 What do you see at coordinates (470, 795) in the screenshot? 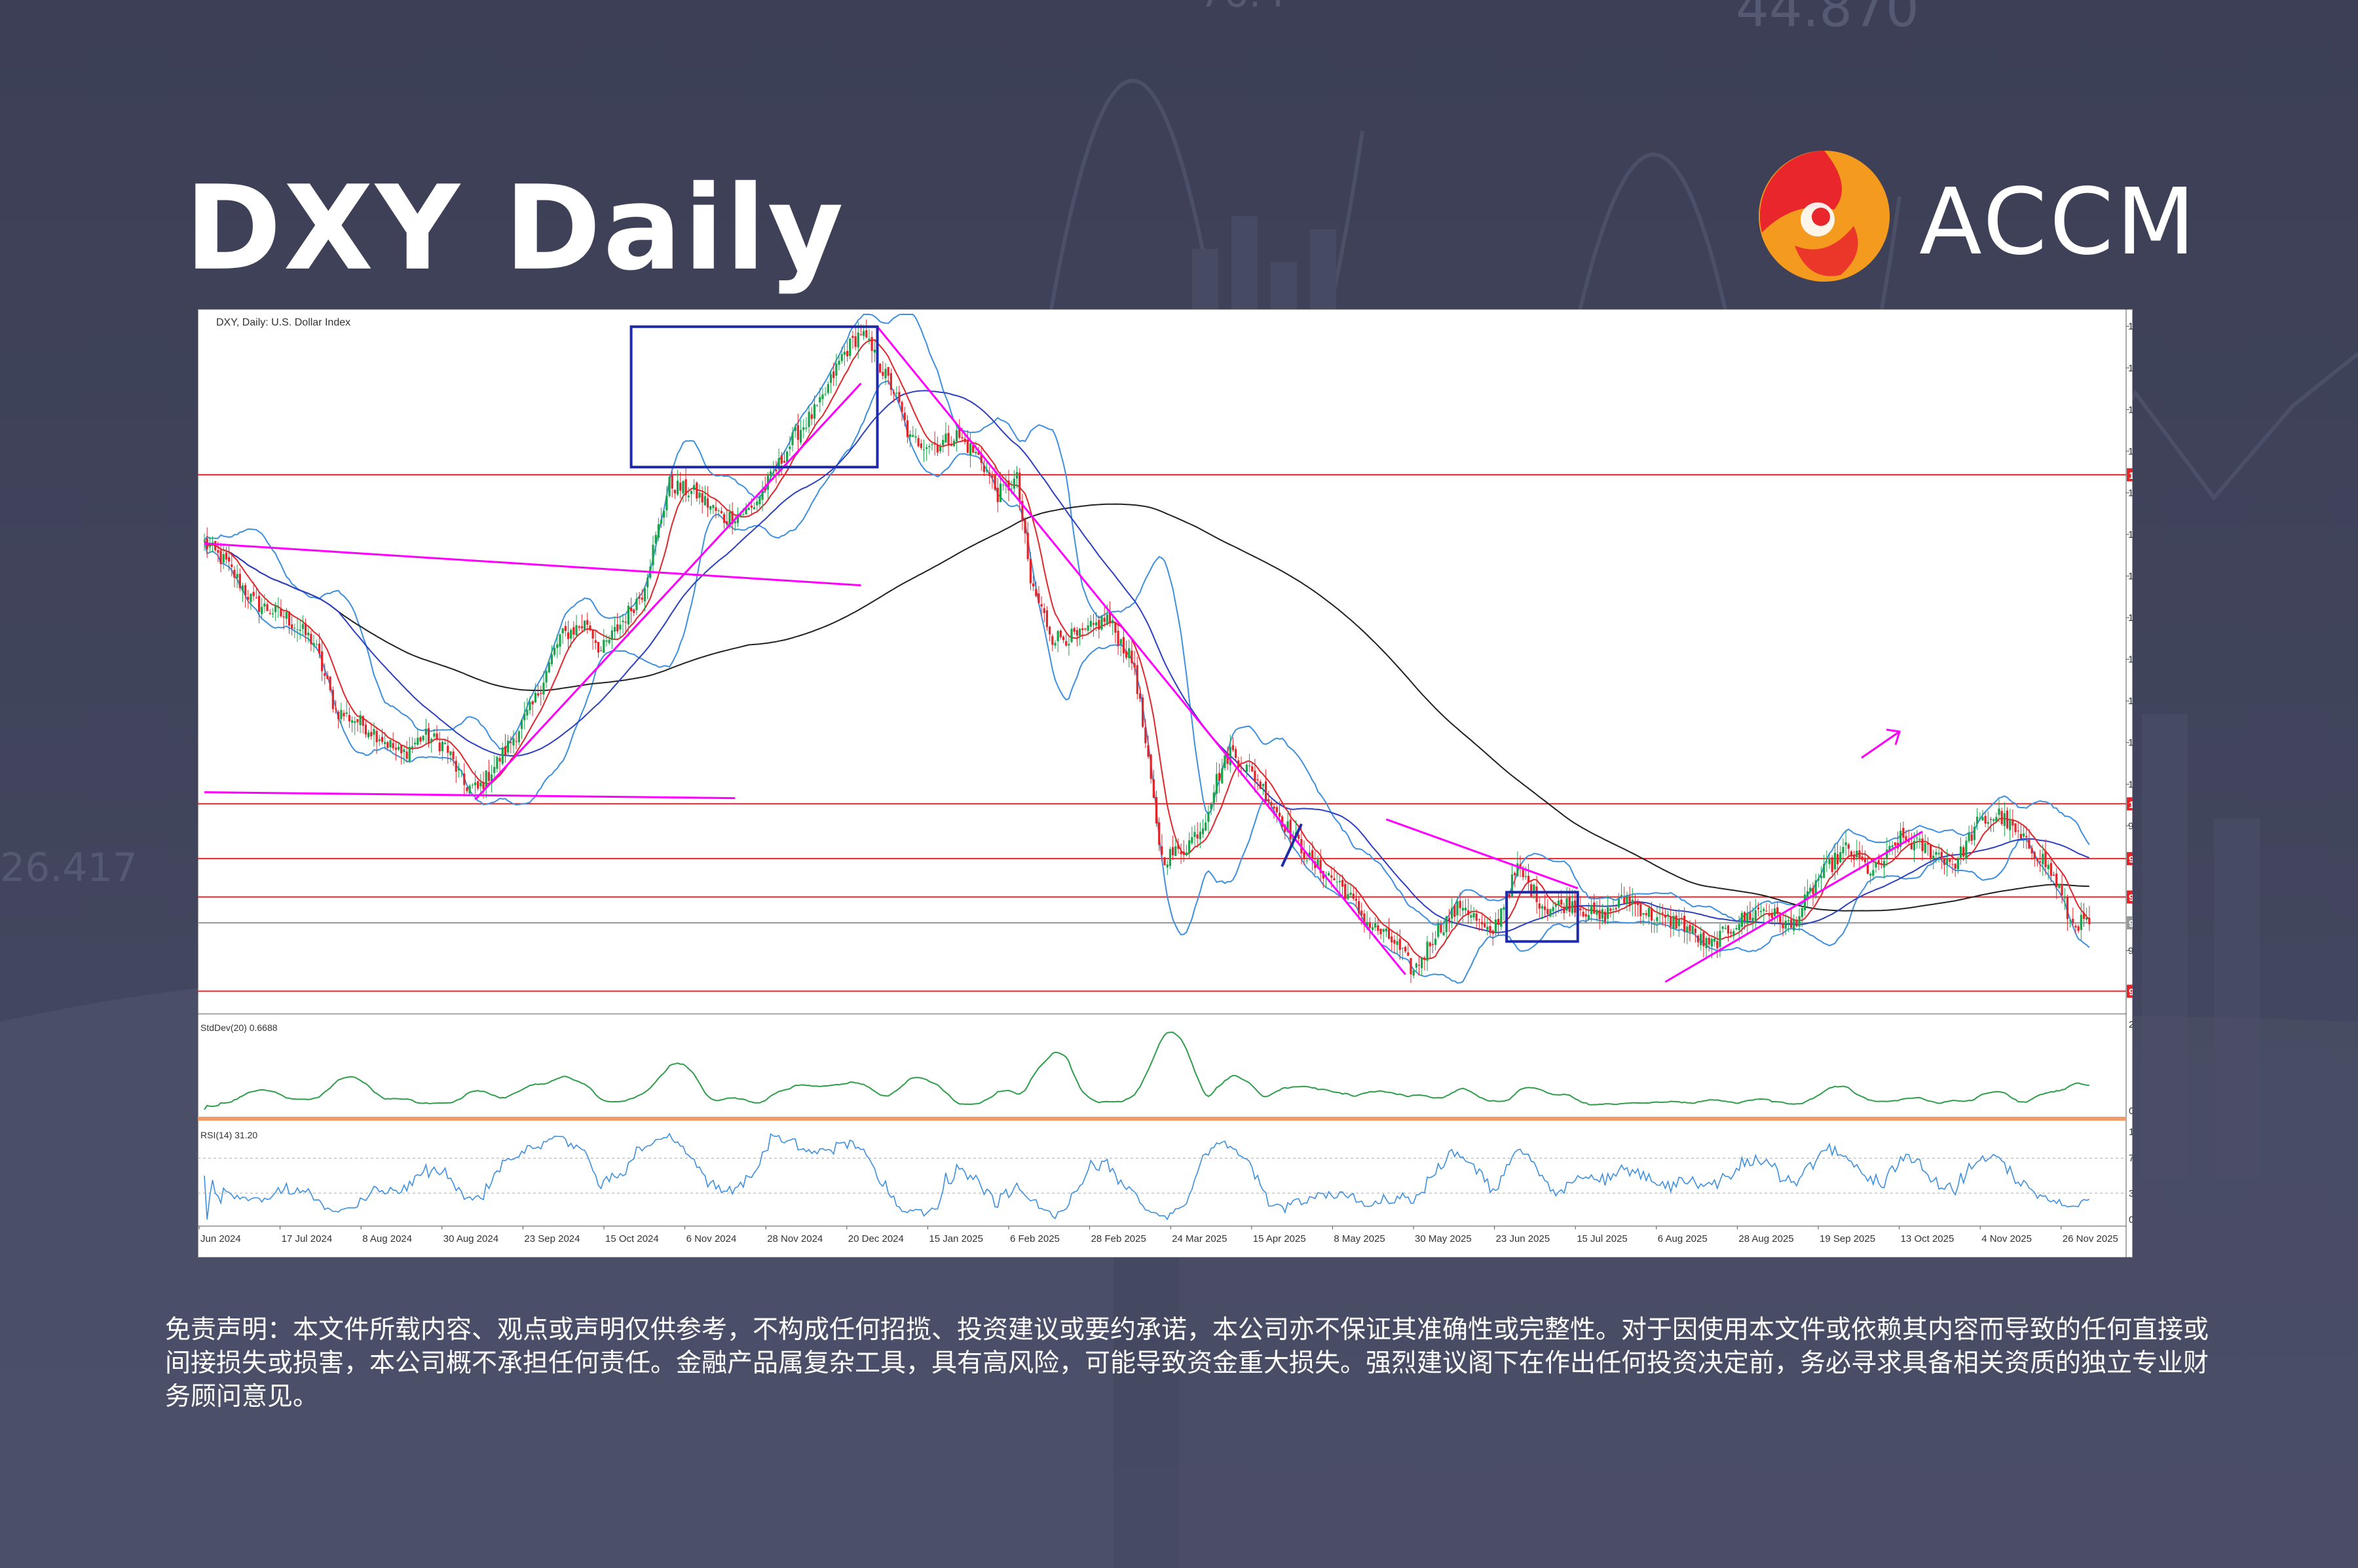
I see `trendline` at bounding box center [470, 795].